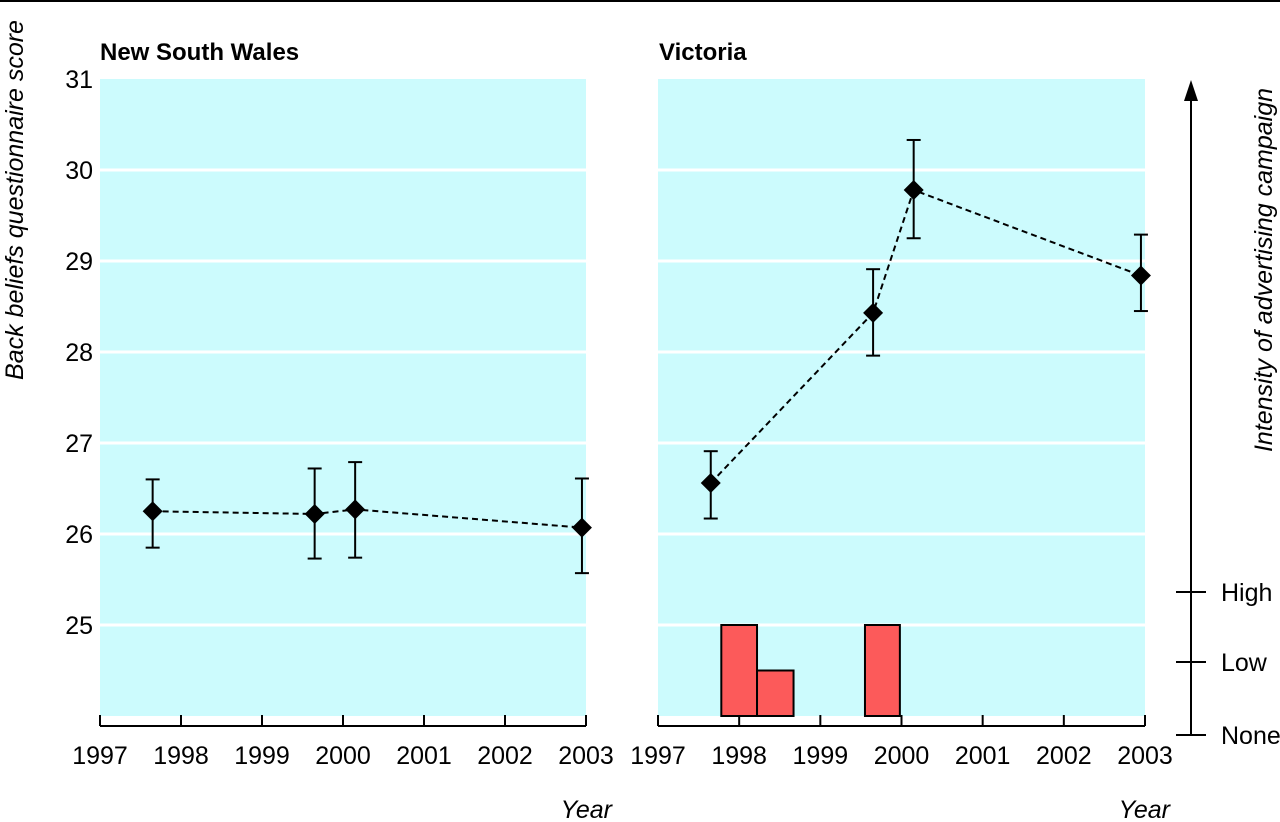 The height and width of the screenshot is (822, 1280). Describe the element at coordinates (1145, 809) in the screenshot. I see `vic-x-axis-label: Year` at that location.